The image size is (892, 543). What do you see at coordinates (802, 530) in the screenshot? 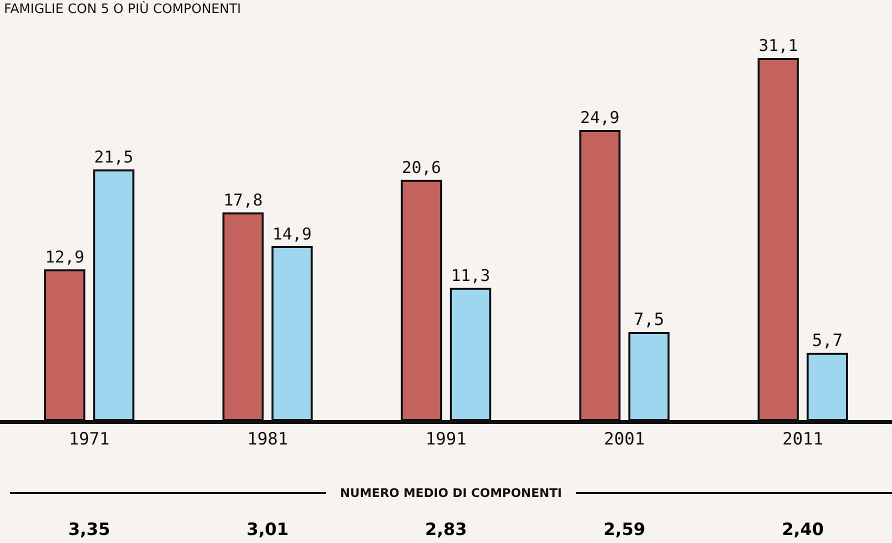
I see `text: 2,40` at bounding box center [802, 530].